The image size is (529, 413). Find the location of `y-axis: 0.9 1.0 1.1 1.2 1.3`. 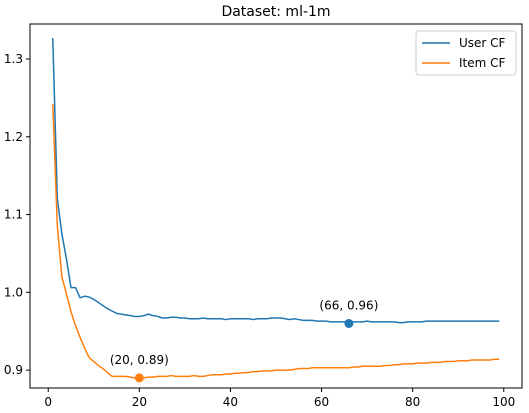

y-axis: 0.9 1.0 1.1 1.2 1.3 is located at coordinates (17, 214).